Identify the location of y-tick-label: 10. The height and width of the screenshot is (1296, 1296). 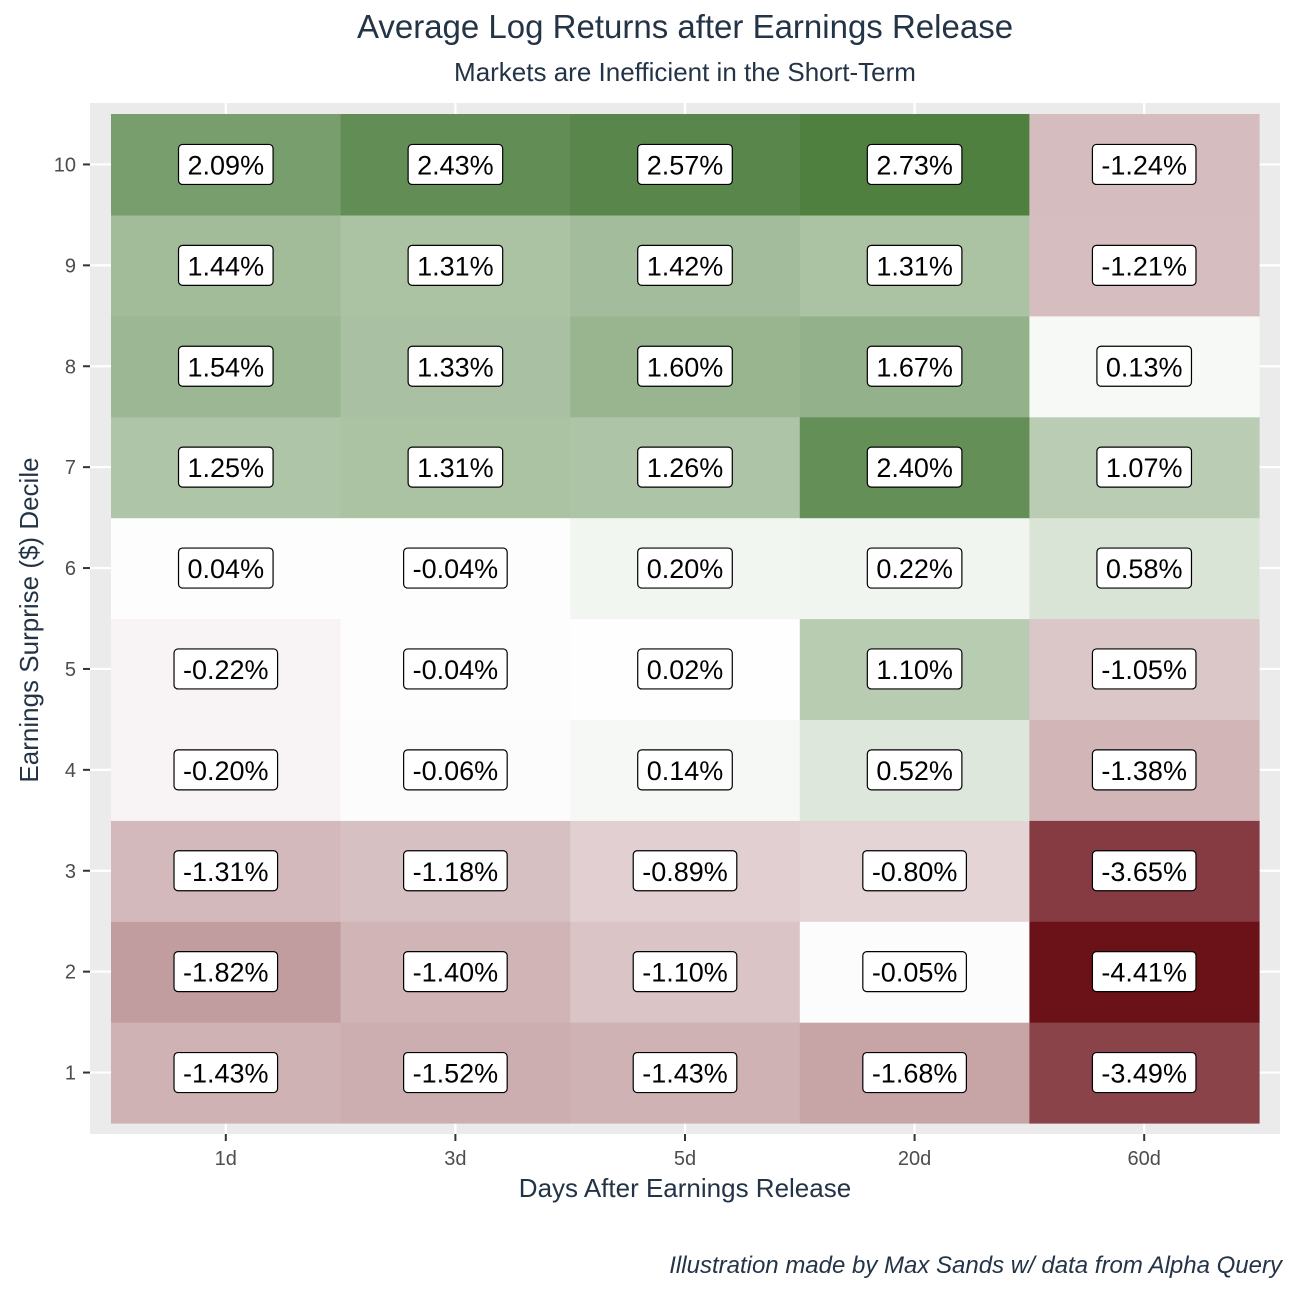
(65, 165).